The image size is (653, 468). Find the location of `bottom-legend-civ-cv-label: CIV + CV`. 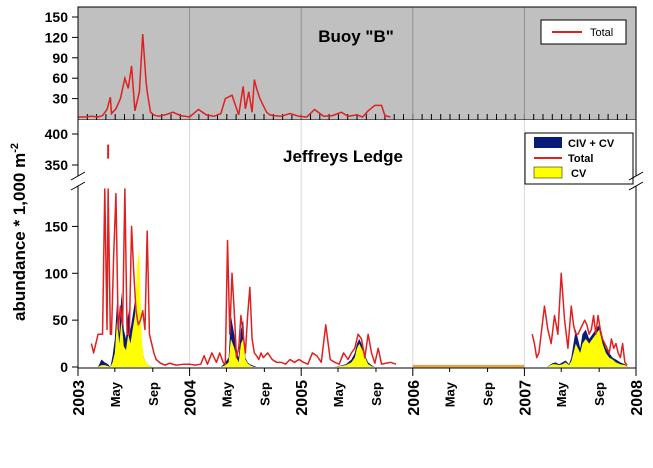

bottom-legend-civ-cv-label: CIV + CV is located at coordinates (591, 144).